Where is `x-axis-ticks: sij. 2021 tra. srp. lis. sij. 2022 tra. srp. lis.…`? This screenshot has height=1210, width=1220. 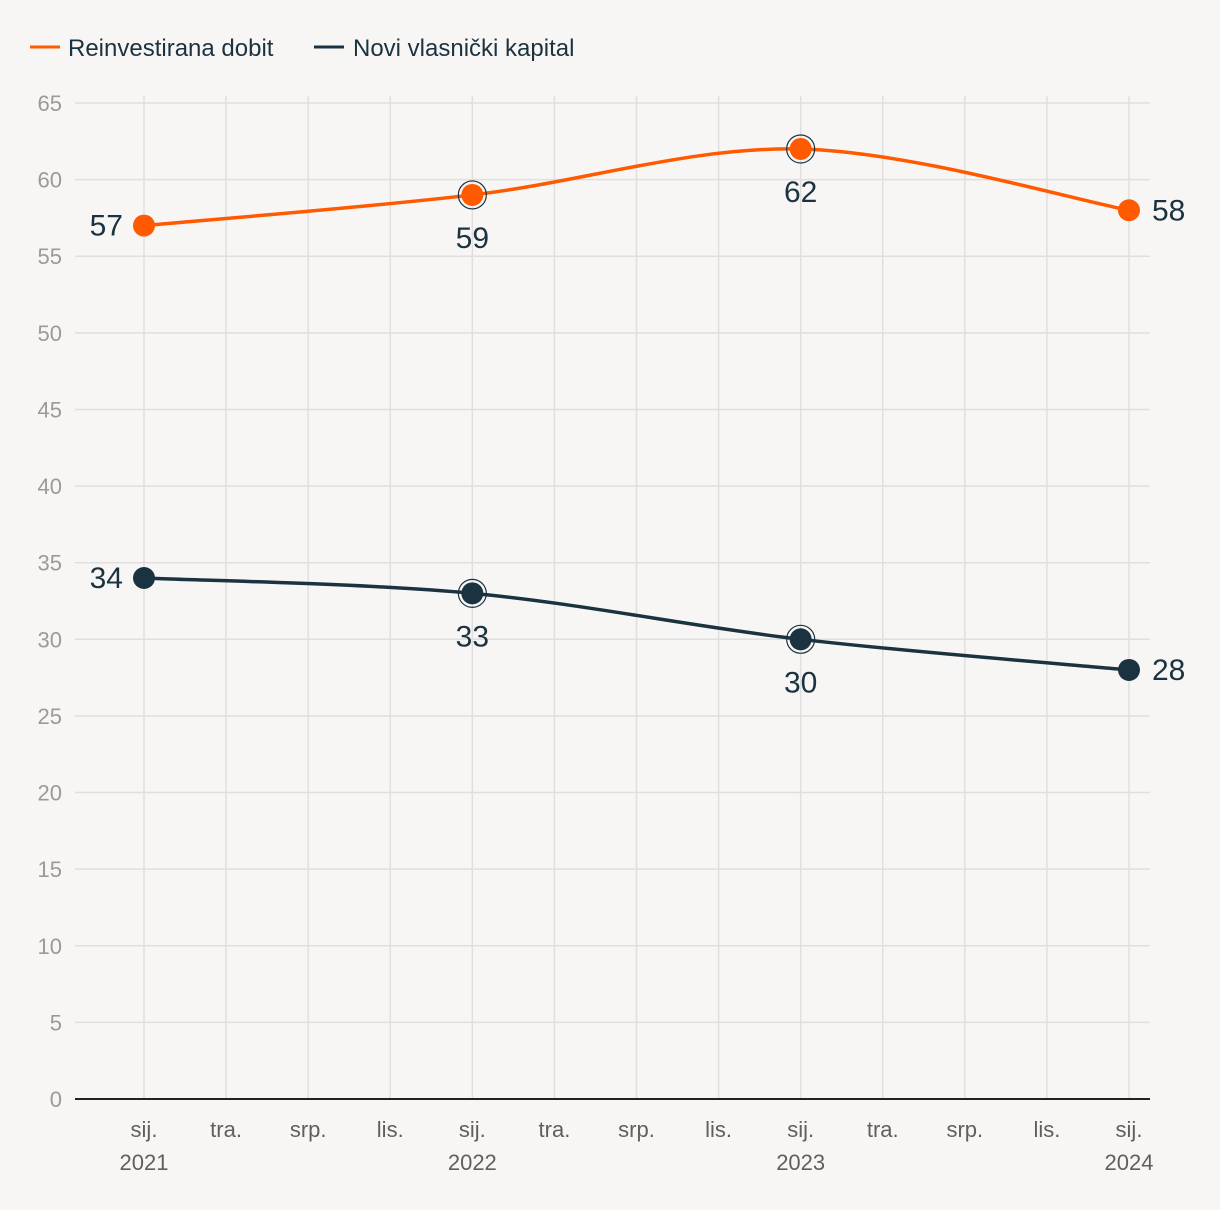 x-axis-ticks: sij. 2021 tra. srp. lis. sij. 2022 tra. srp. lis.… is located at coordinates (637, 1146).